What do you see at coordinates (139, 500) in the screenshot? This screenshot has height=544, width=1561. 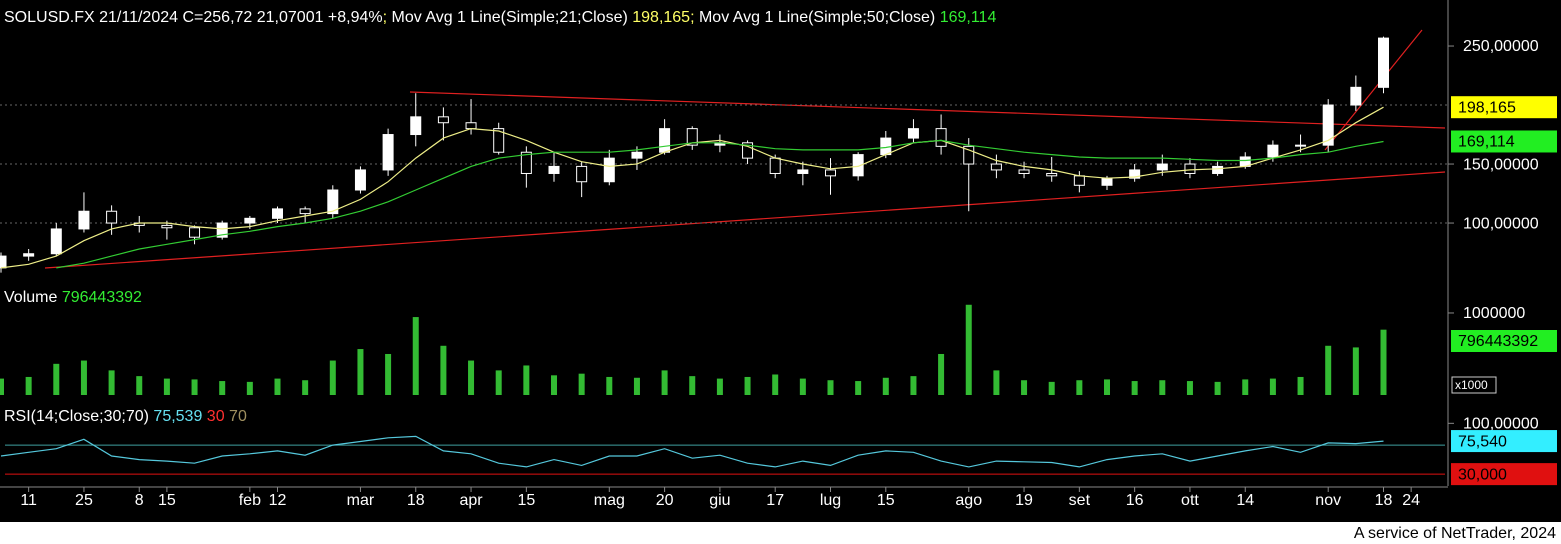 I see `x-tick-label: 8` at bounding box center [139, 500].